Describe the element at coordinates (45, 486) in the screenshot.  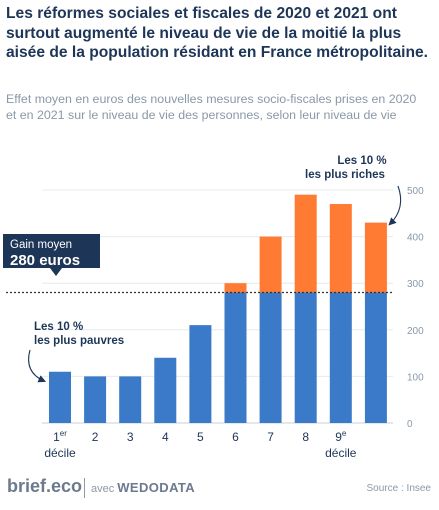
I see `brand-logo: brief.eco` at that location.